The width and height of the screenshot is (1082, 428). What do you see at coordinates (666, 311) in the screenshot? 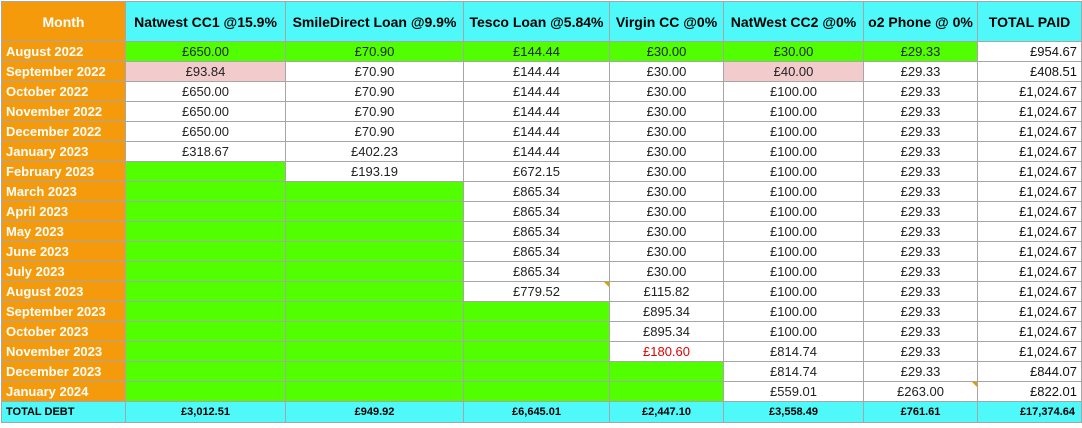
I see `payment-cell-virgin-cc: £895.34` at bounding box center [666, 311].